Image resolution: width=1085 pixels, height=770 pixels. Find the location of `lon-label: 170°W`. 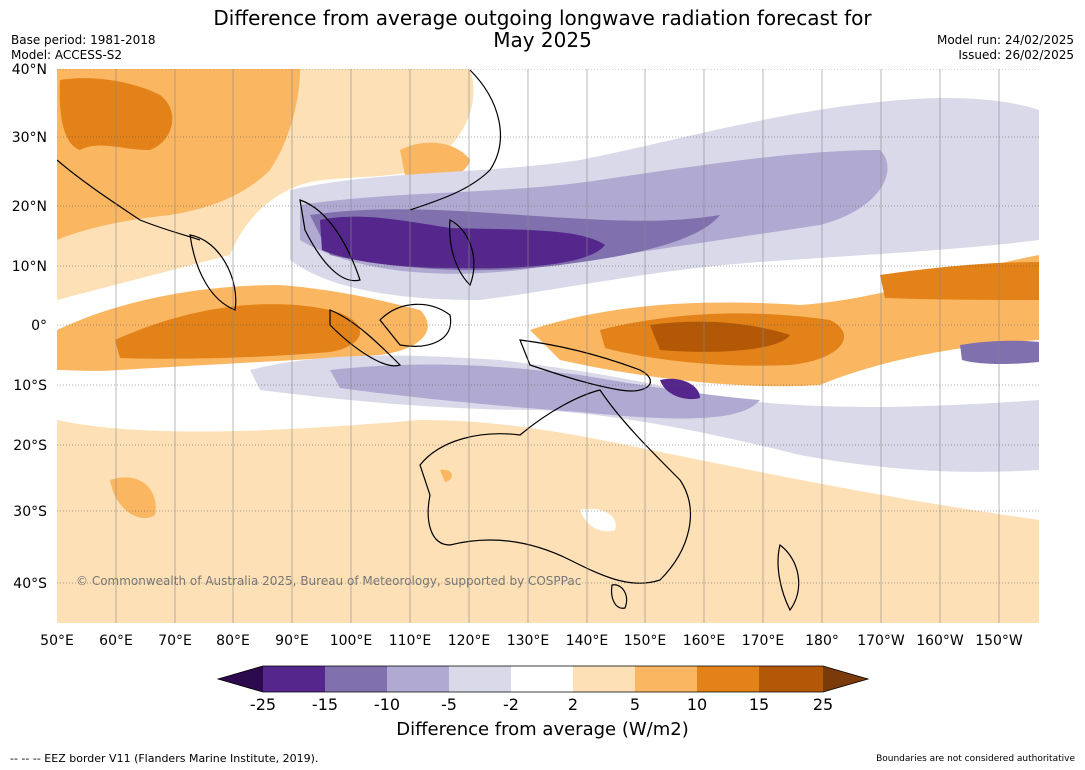

lon-label: 170°W is located at coordinates (881, 641).